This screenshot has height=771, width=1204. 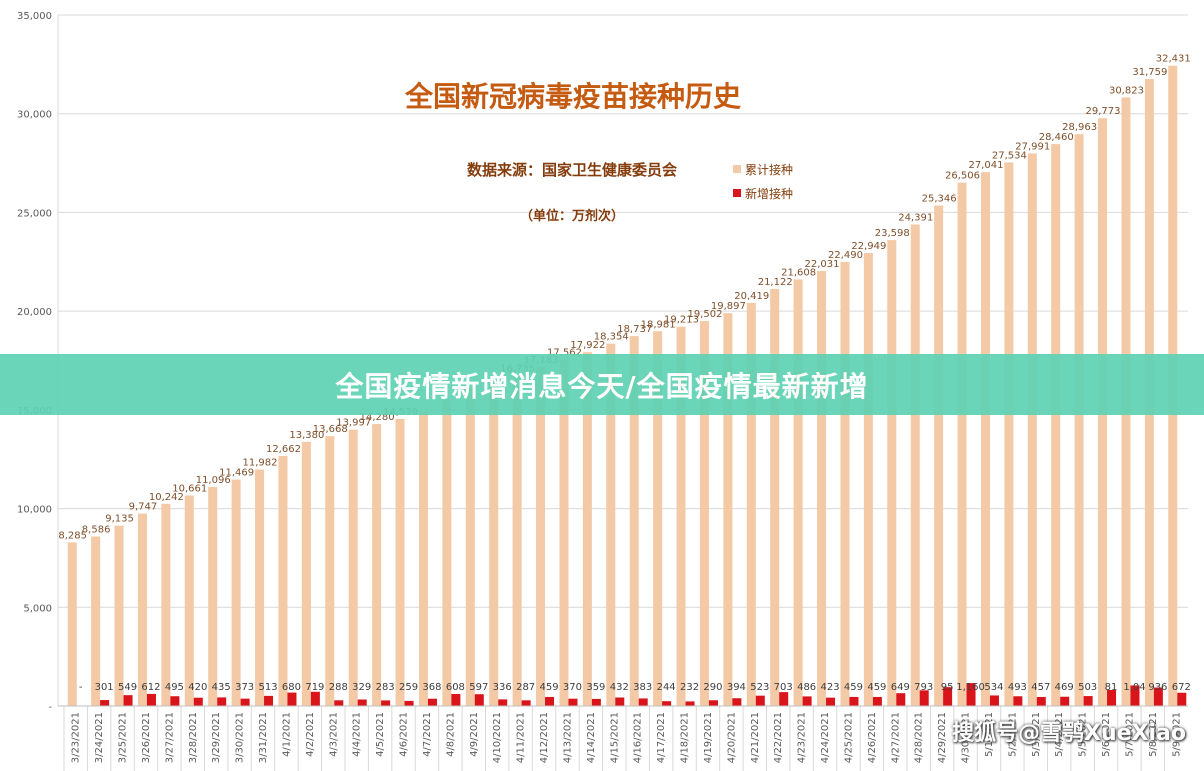 I want to click on x-tick-label: 5/6/2021, so click(x=1106, y=734).